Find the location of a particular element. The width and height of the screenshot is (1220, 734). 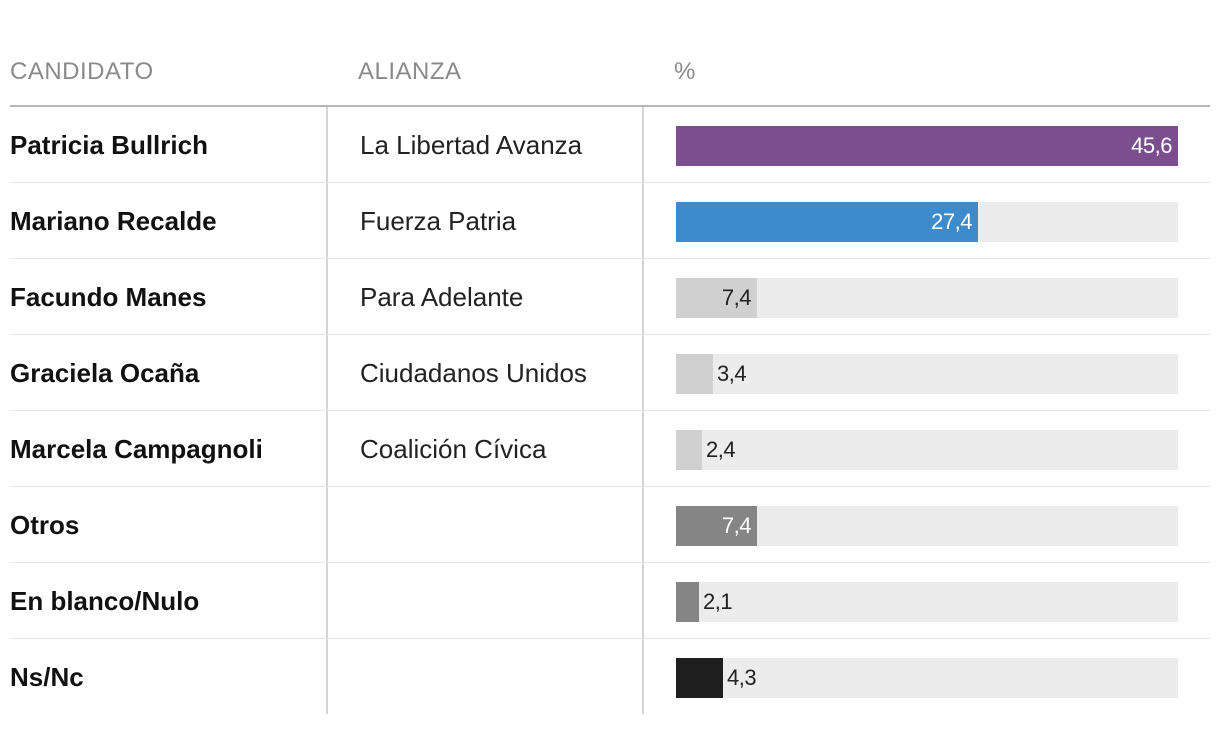

table-header: CANDIDATO ALIANZA % is located at coordinates (610, 53).